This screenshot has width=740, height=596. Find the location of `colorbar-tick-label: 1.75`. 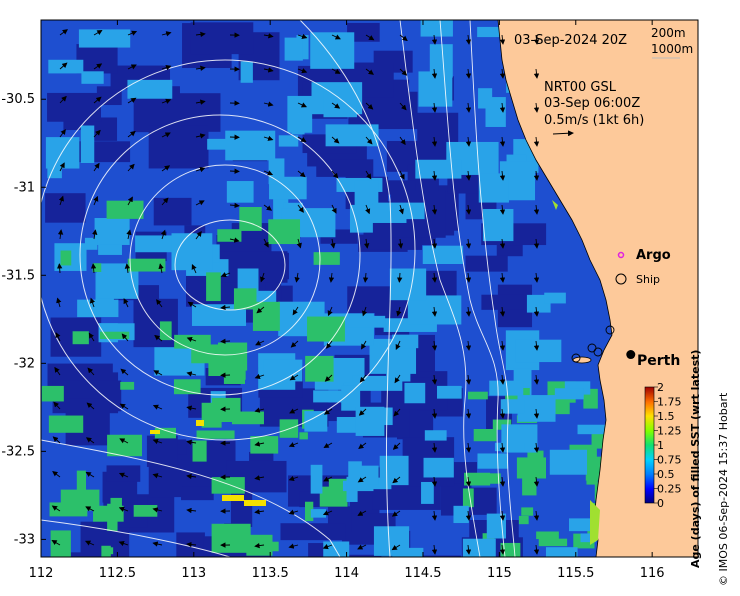

colorbar-tick-label: 1.75 is located at coordinates (669, 402).